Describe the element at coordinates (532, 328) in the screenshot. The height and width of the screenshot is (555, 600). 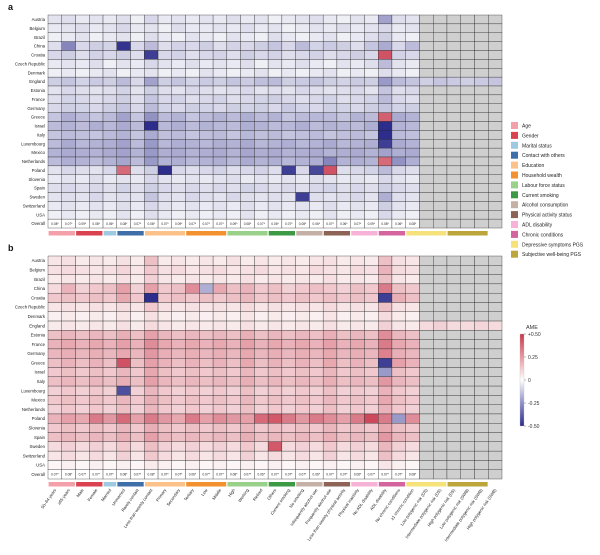
I see `colorbar-title: AME` at that location.